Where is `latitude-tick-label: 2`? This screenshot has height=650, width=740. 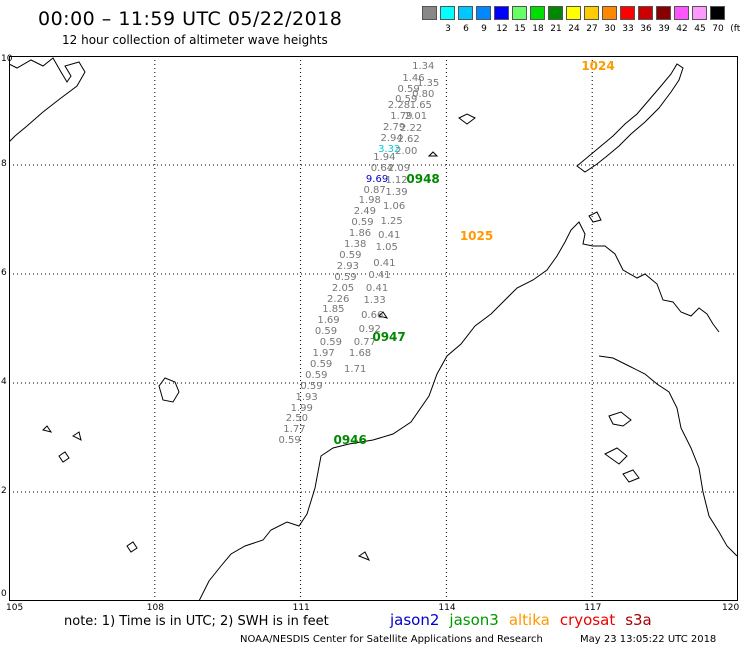
latitude-tick-label: 2 is located at coordinates (4, 491).